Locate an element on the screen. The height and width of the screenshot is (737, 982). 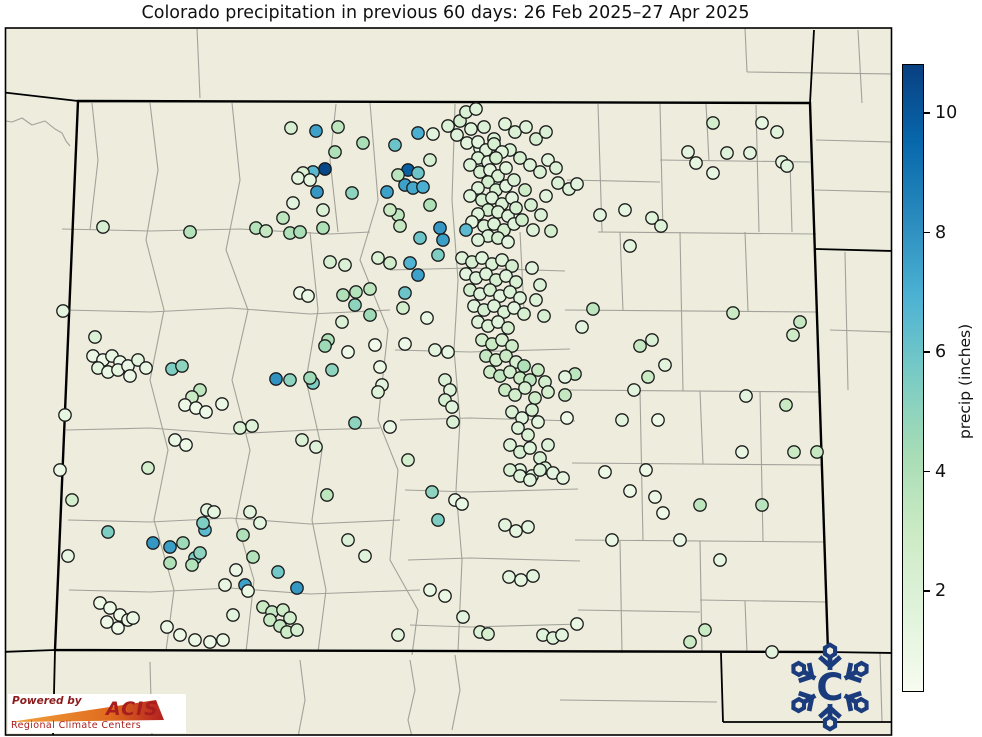
snowflake-tips is located at coordinates (830, 687).